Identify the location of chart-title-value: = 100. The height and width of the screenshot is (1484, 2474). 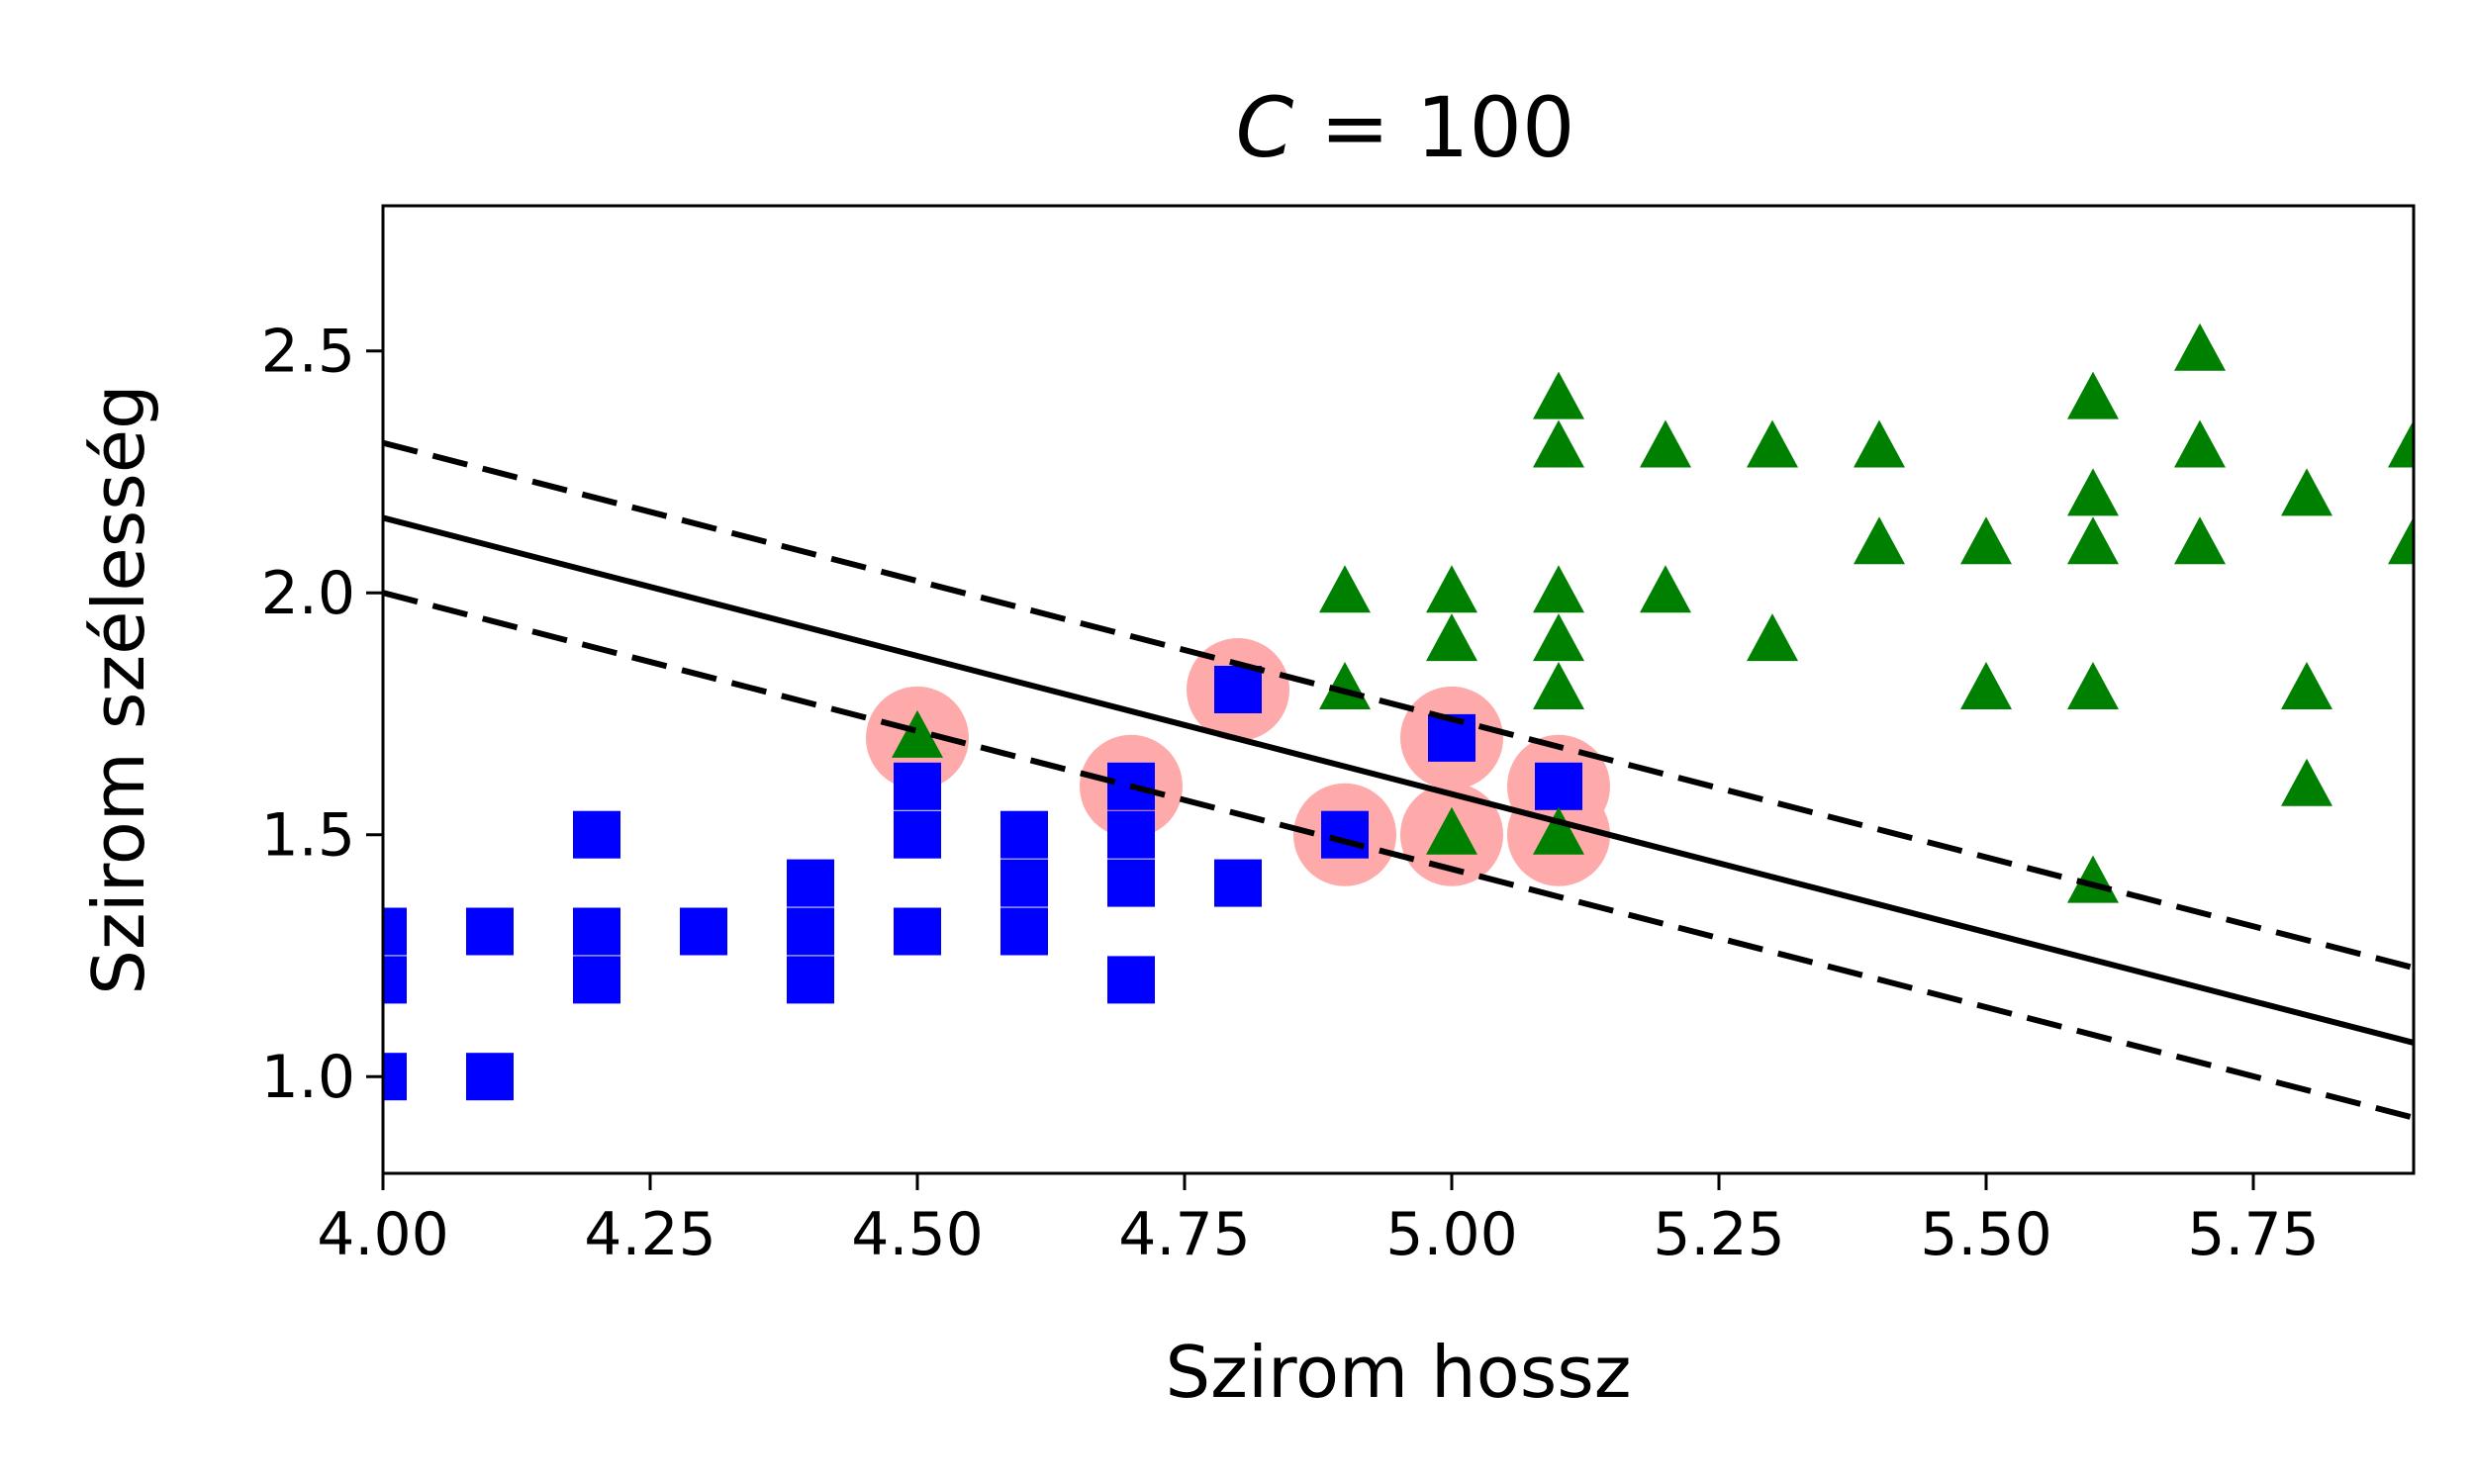
(1434, 127).